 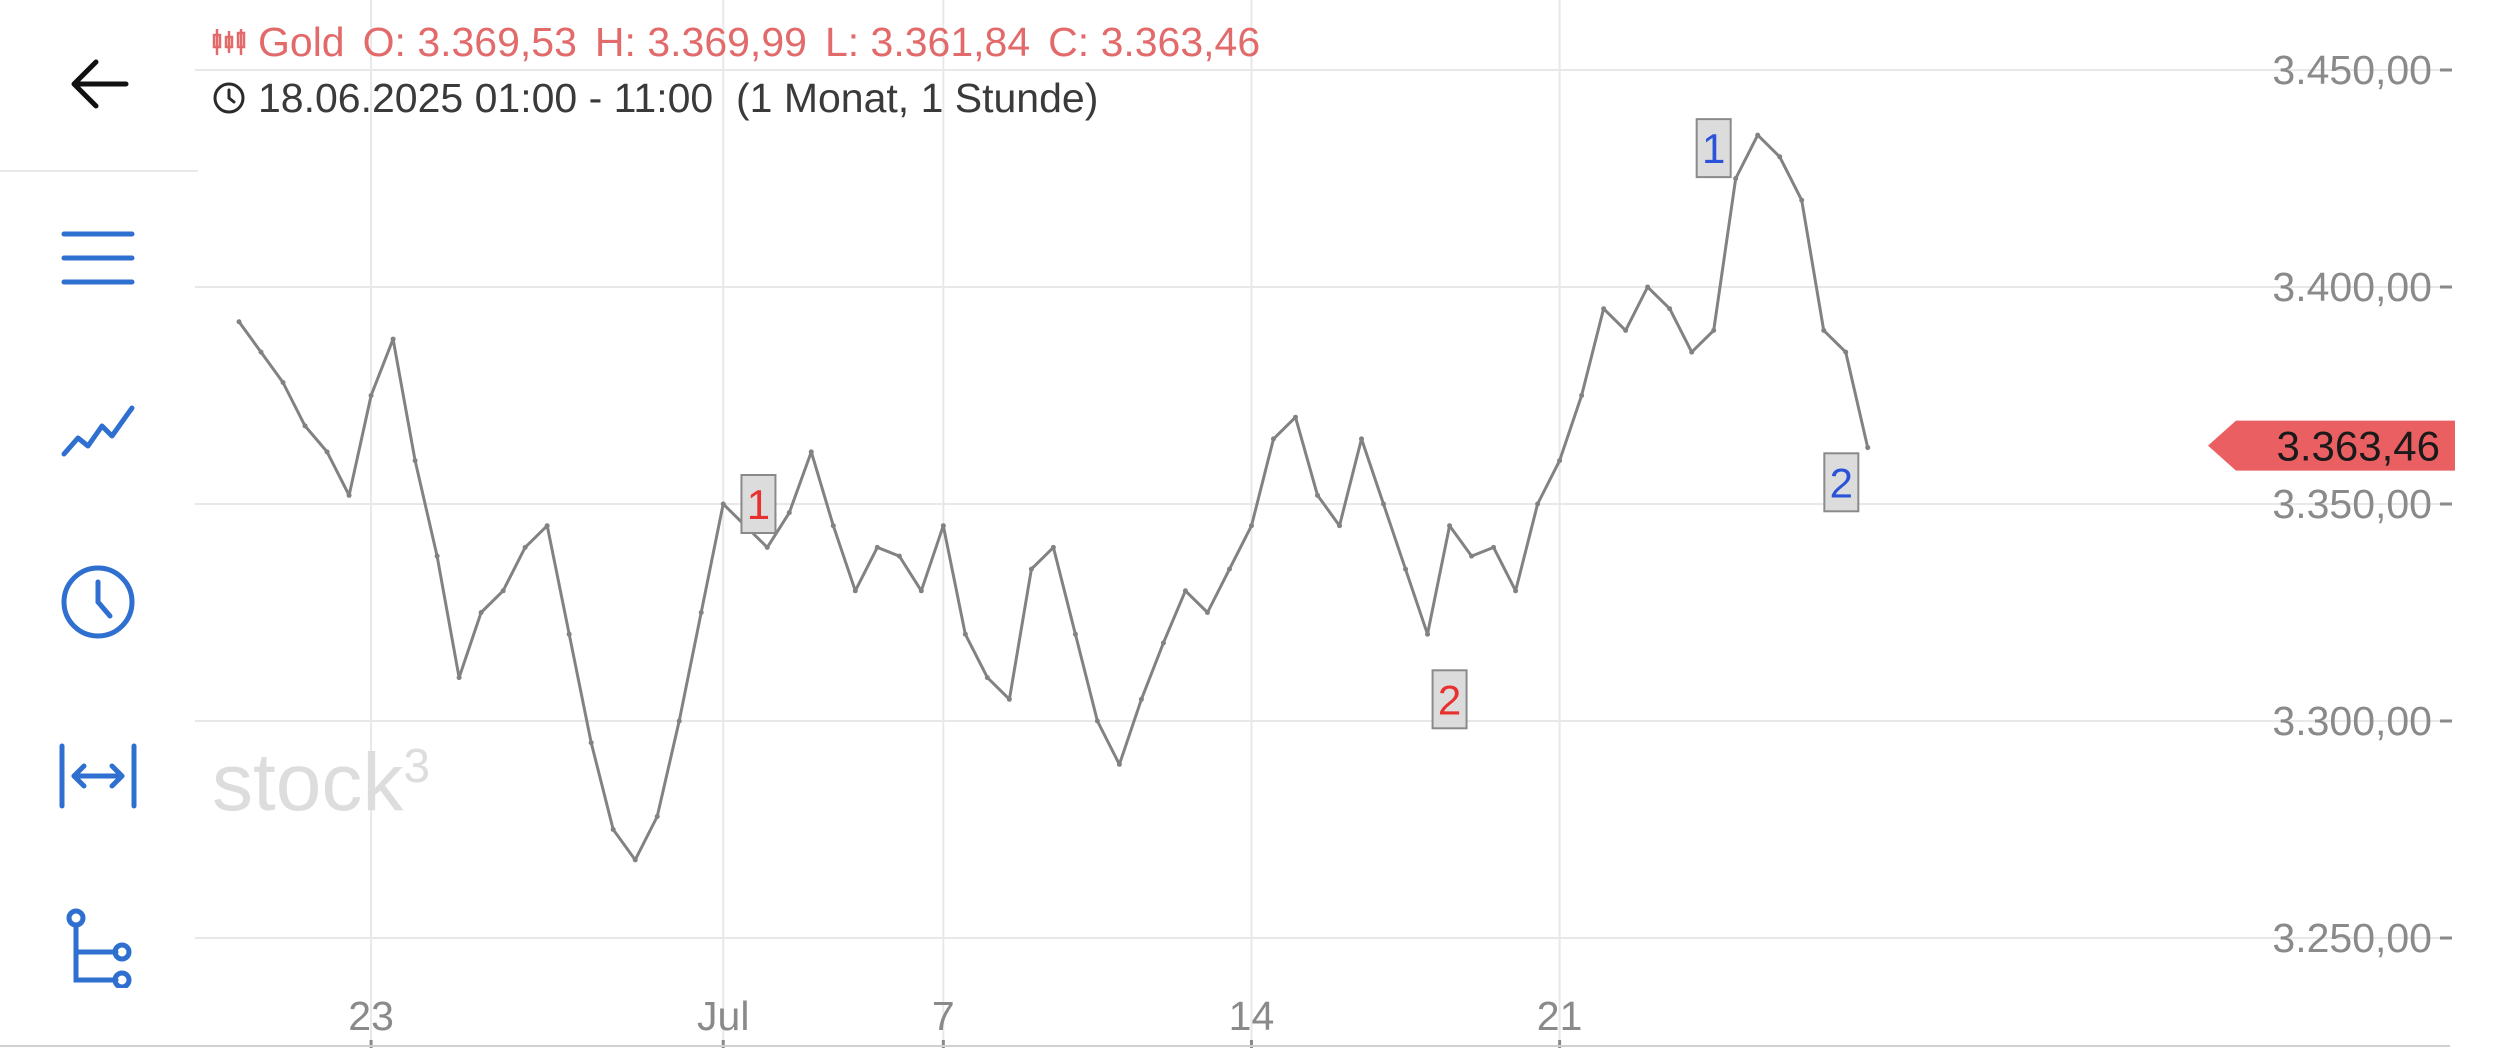 I want to click on menu-icon, so click(x=98, y=260).